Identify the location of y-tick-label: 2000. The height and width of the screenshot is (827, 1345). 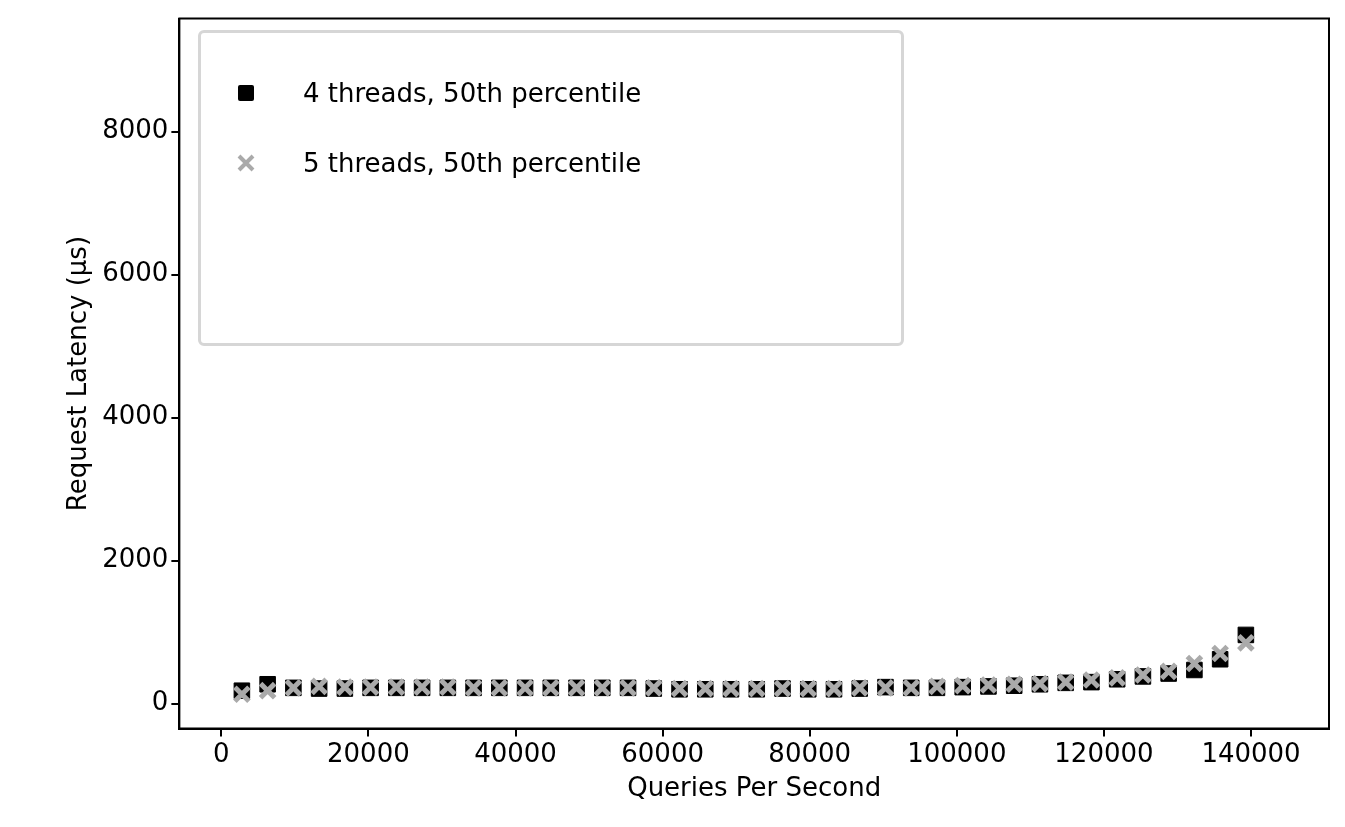
(135, 558).